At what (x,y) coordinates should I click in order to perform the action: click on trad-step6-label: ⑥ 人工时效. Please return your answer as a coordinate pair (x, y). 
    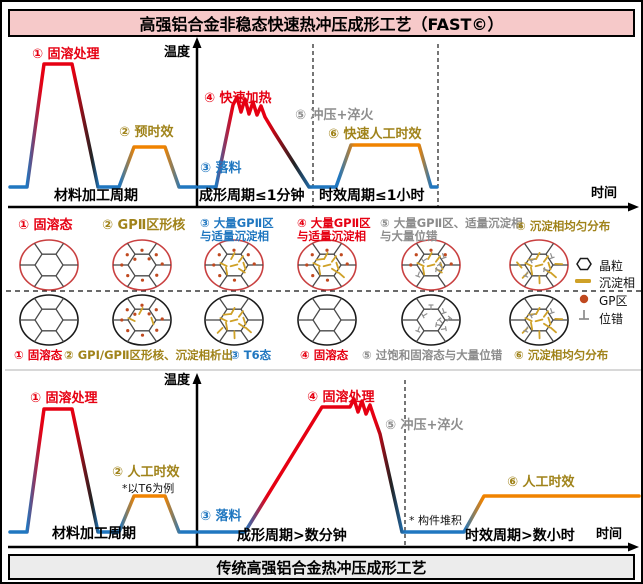
    Looking at the image, I should click on (541, 482).